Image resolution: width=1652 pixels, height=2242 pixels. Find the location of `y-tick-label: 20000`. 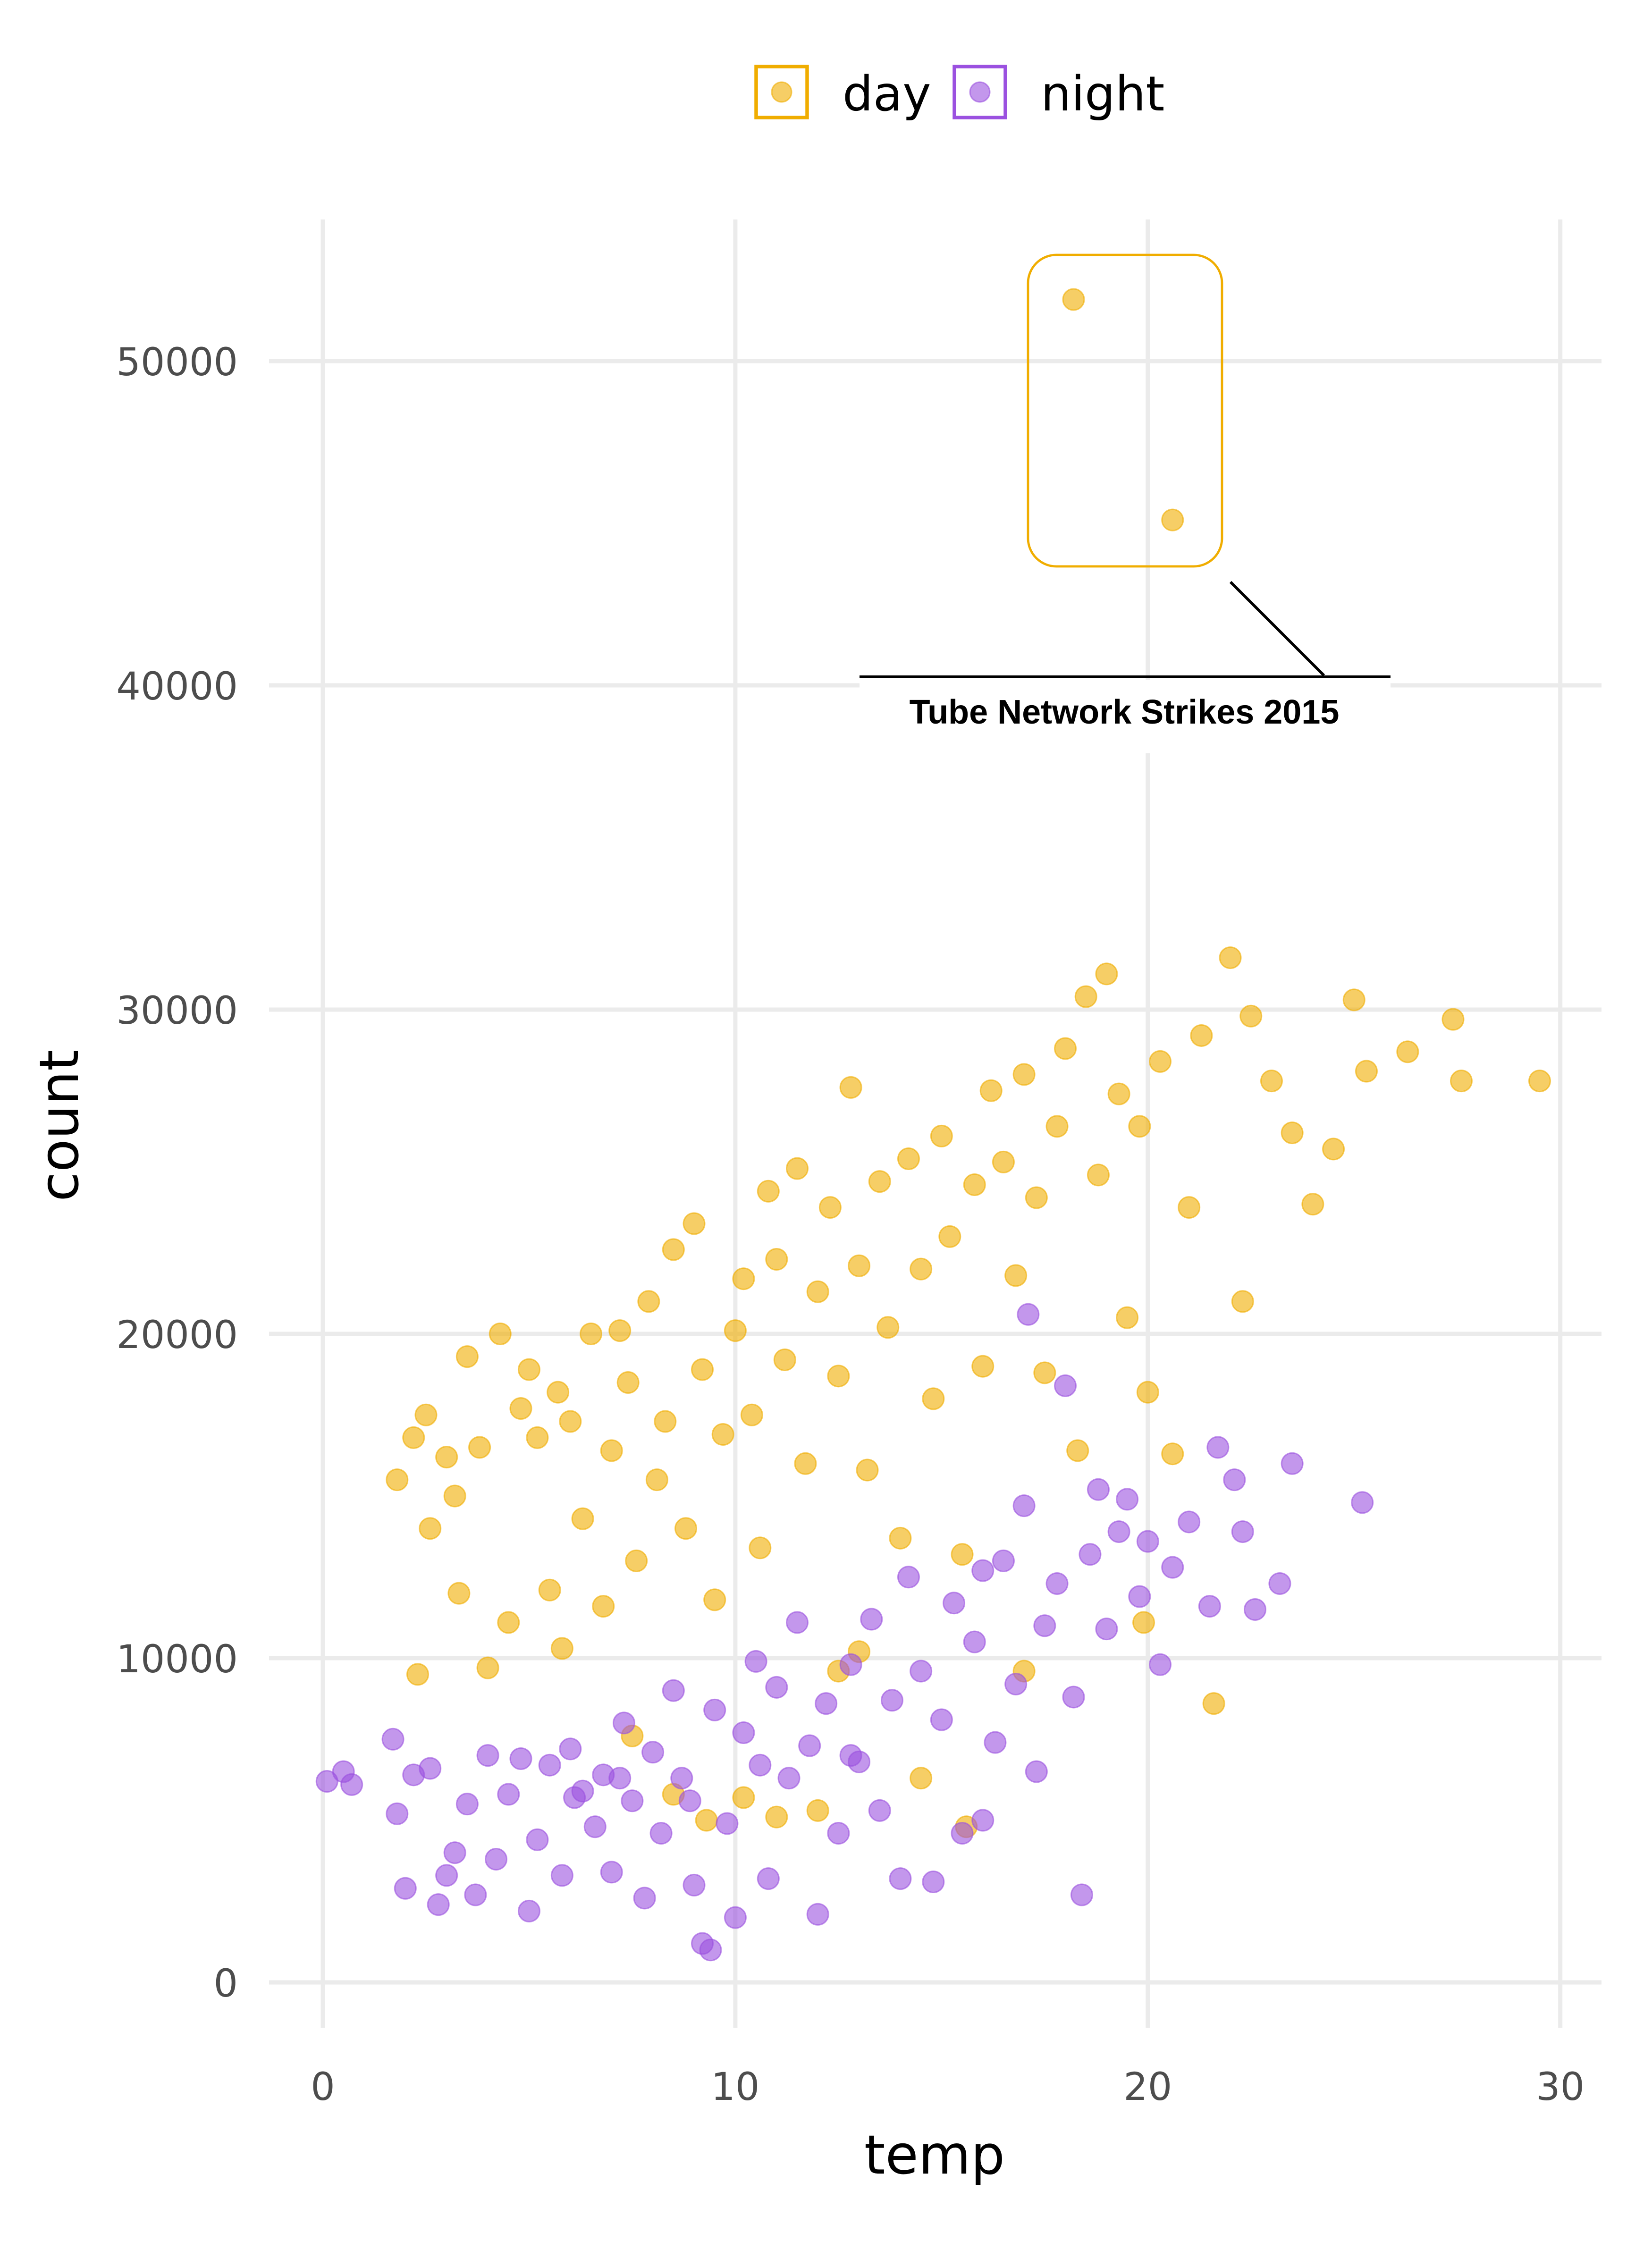

y-tick-label: 20000 is located at coordinates (177, 1335).